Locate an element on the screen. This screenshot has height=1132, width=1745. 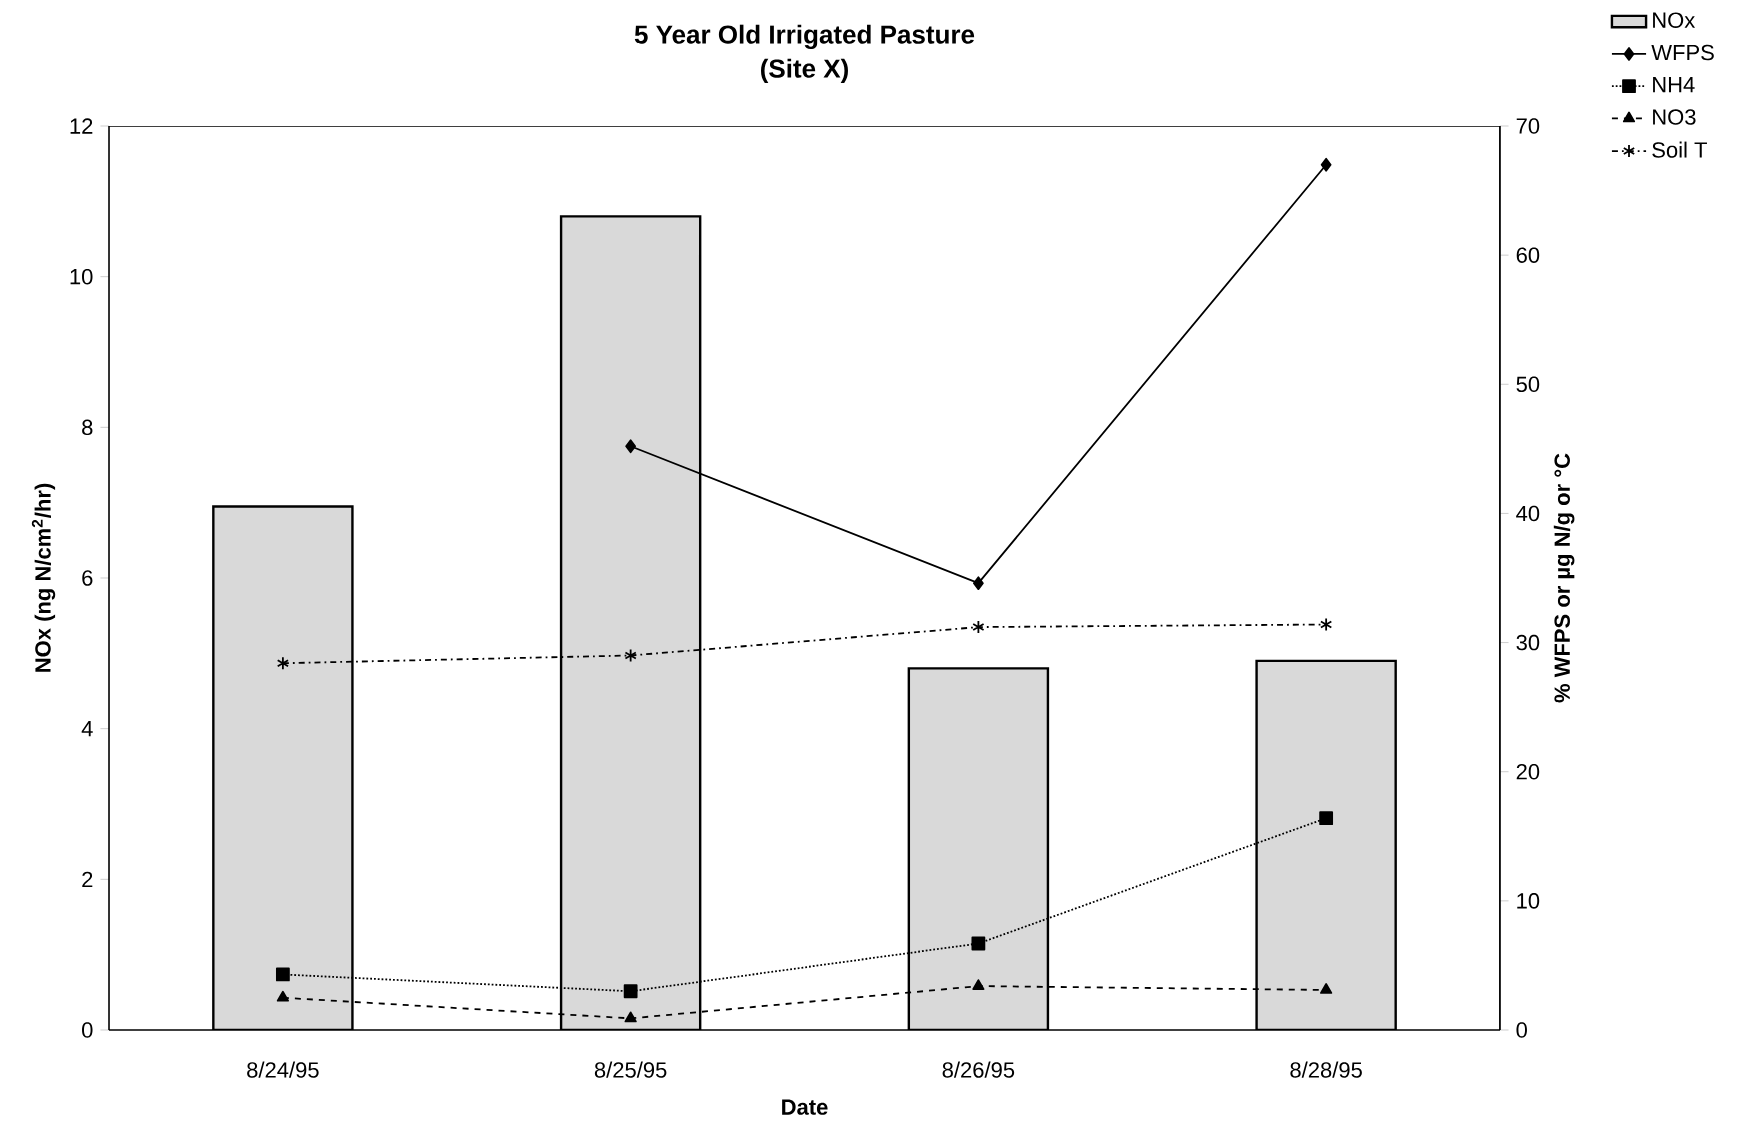
y2-tick-label: 70 is located at coordinates (1528, 126).